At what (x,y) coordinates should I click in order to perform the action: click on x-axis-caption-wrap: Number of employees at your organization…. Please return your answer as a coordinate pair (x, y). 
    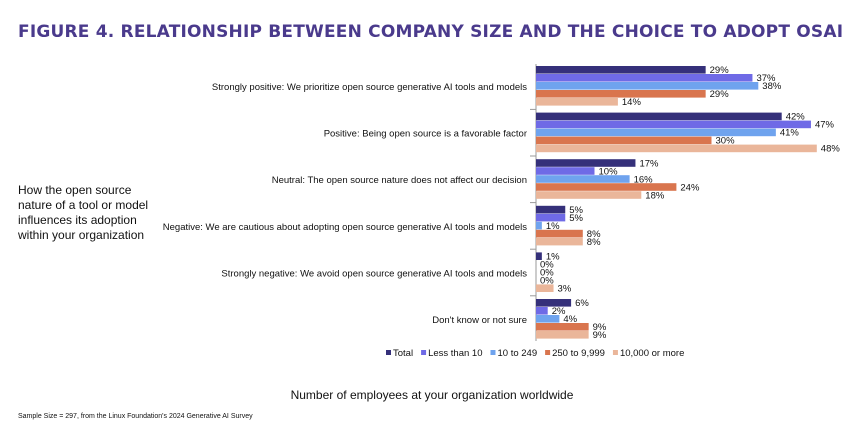
    Looking at the image, I should click on (432, 395).